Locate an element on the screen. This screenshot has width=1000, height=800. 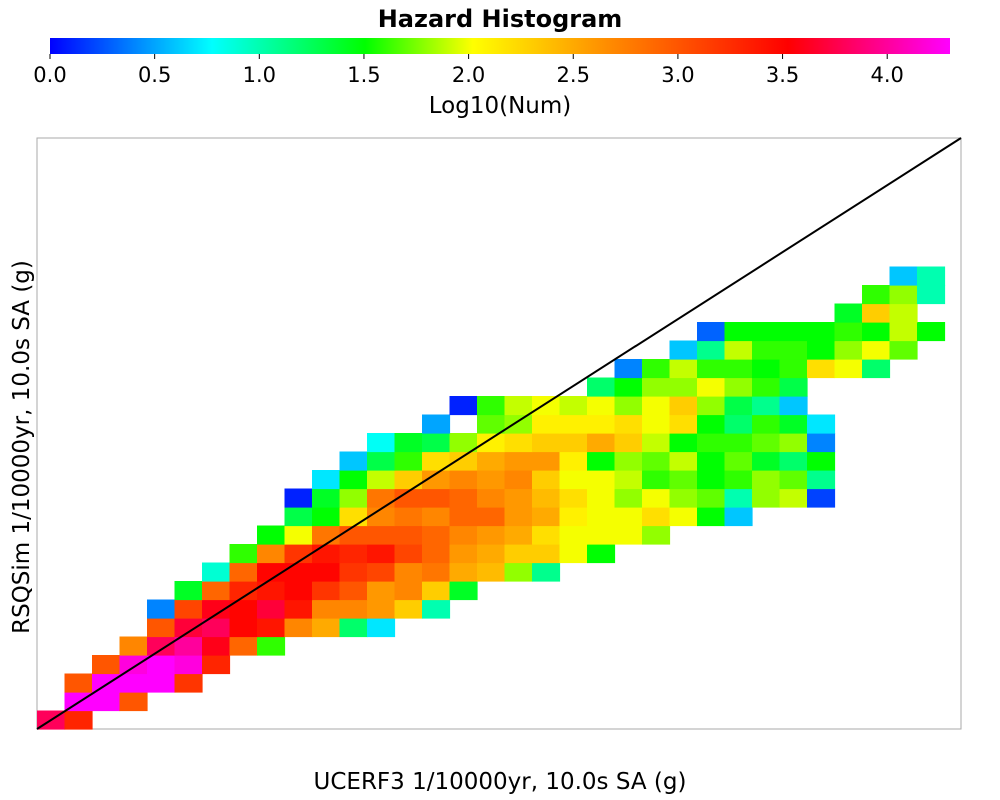
colorbar-tick-label: 0.5 is located at coordinates (154, 75).